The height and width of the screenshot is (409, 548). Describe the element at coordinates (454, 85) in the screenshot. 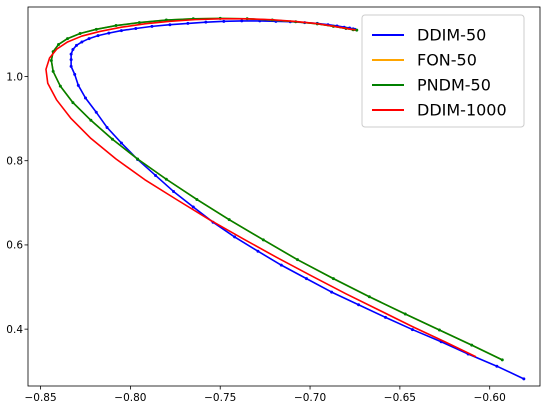

I see `legend-label: PNDM-50` at that location.